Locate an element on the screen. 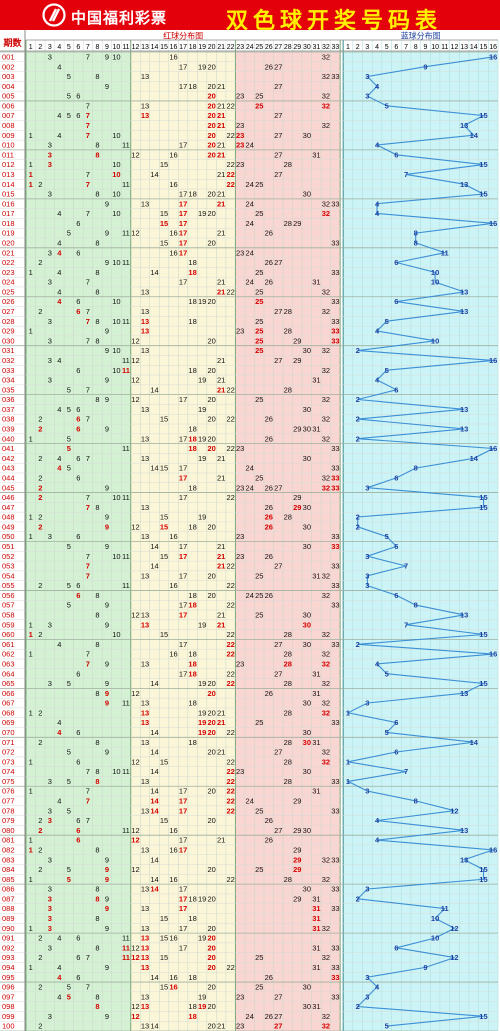 The height and width of the screenshot is (1031, 500). red-column-number: 16 is located at coordinates (174, 47).